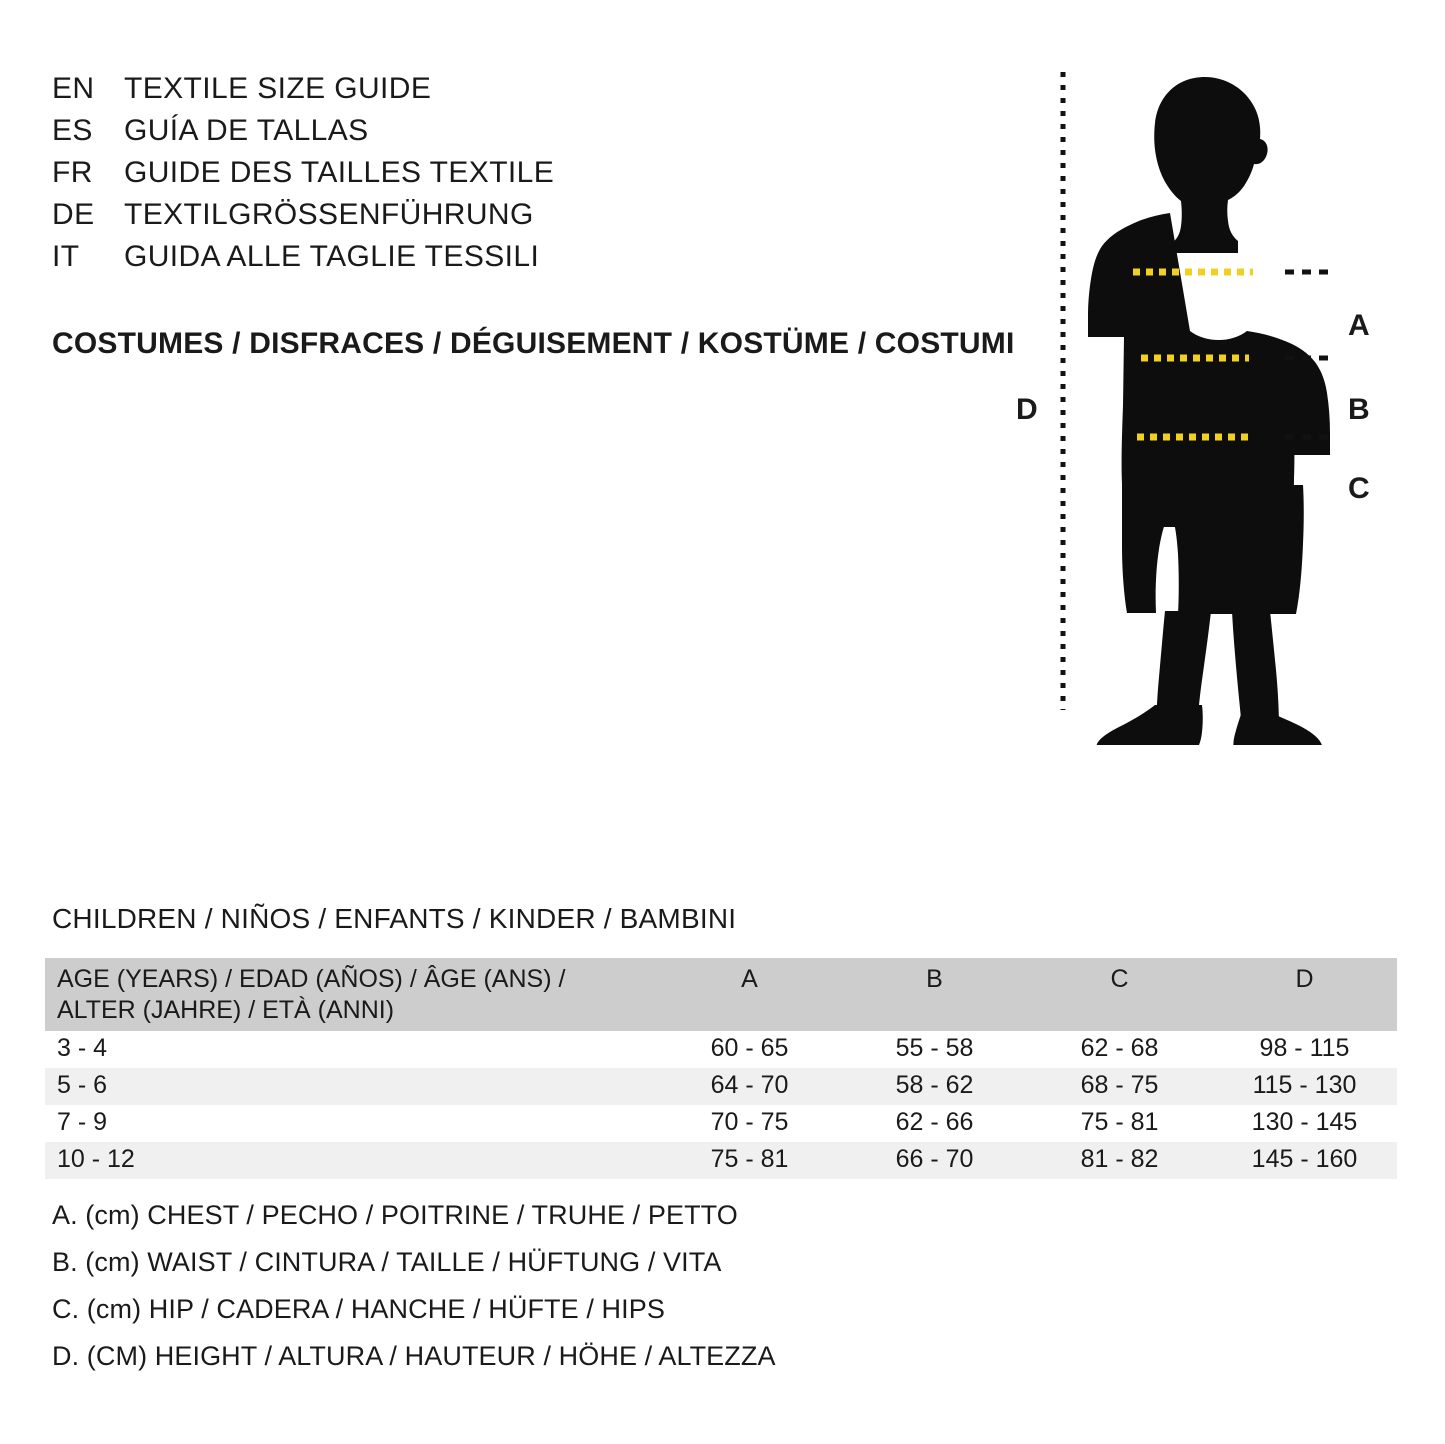  I want to click on table-row: 3 - 4 60 - 65 55 - 58 62 - 68 98 - 115, so click(721, 1049).